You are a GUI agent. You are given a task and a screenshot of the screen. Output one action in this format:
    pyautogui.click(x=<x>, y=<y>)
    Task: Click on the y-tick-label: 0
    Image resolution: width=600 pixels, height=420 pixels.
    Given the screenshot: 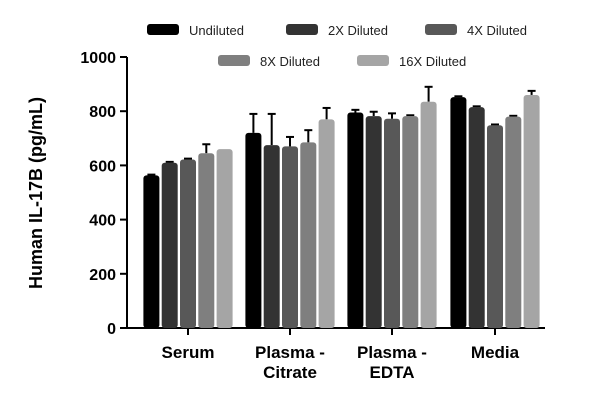 What is the action you would take?
    pyautogui.click(x=111, y=329)
    